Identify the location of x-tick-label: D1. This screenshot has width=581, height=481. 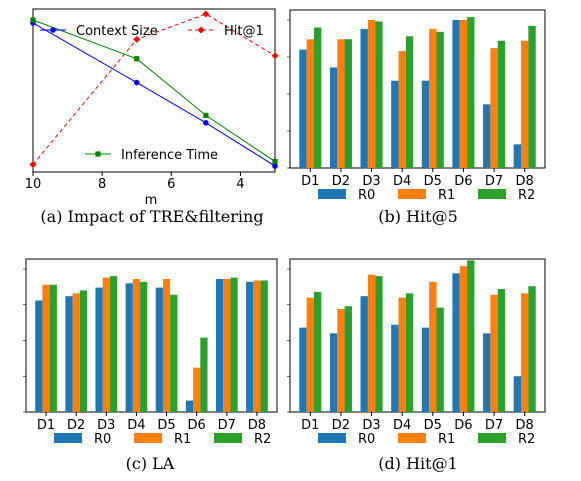
(46, 425).